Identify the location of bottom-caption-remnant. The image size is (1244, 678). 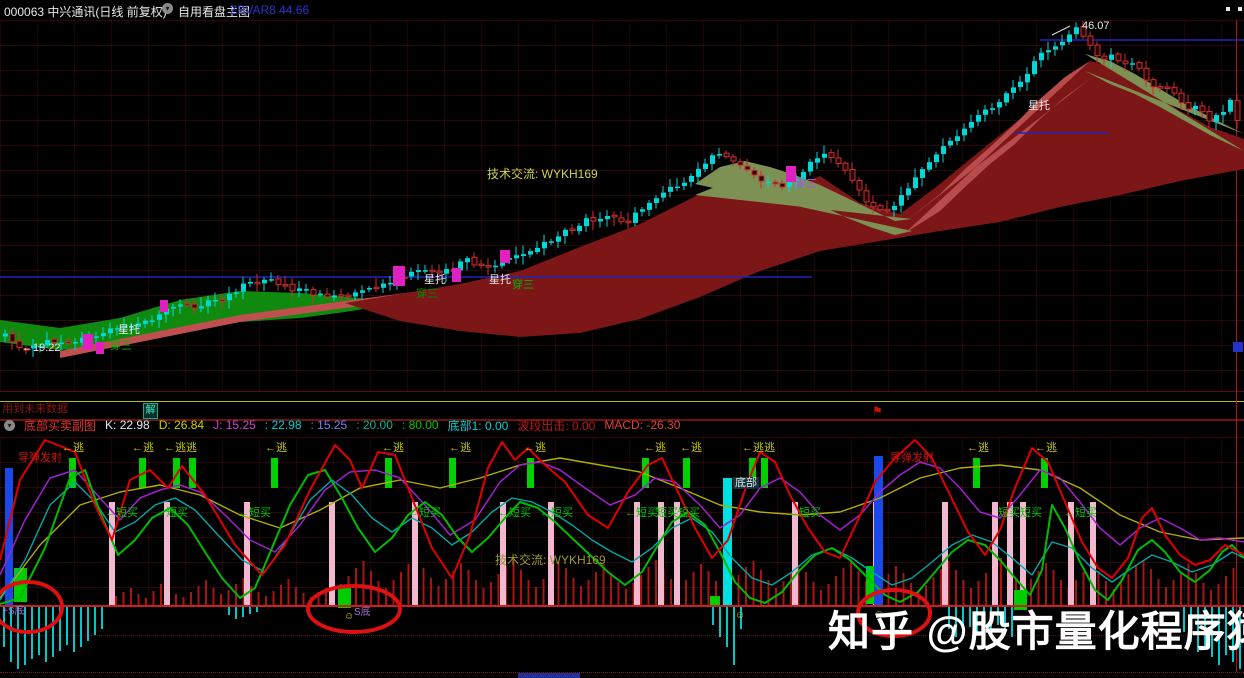
(549, 675).